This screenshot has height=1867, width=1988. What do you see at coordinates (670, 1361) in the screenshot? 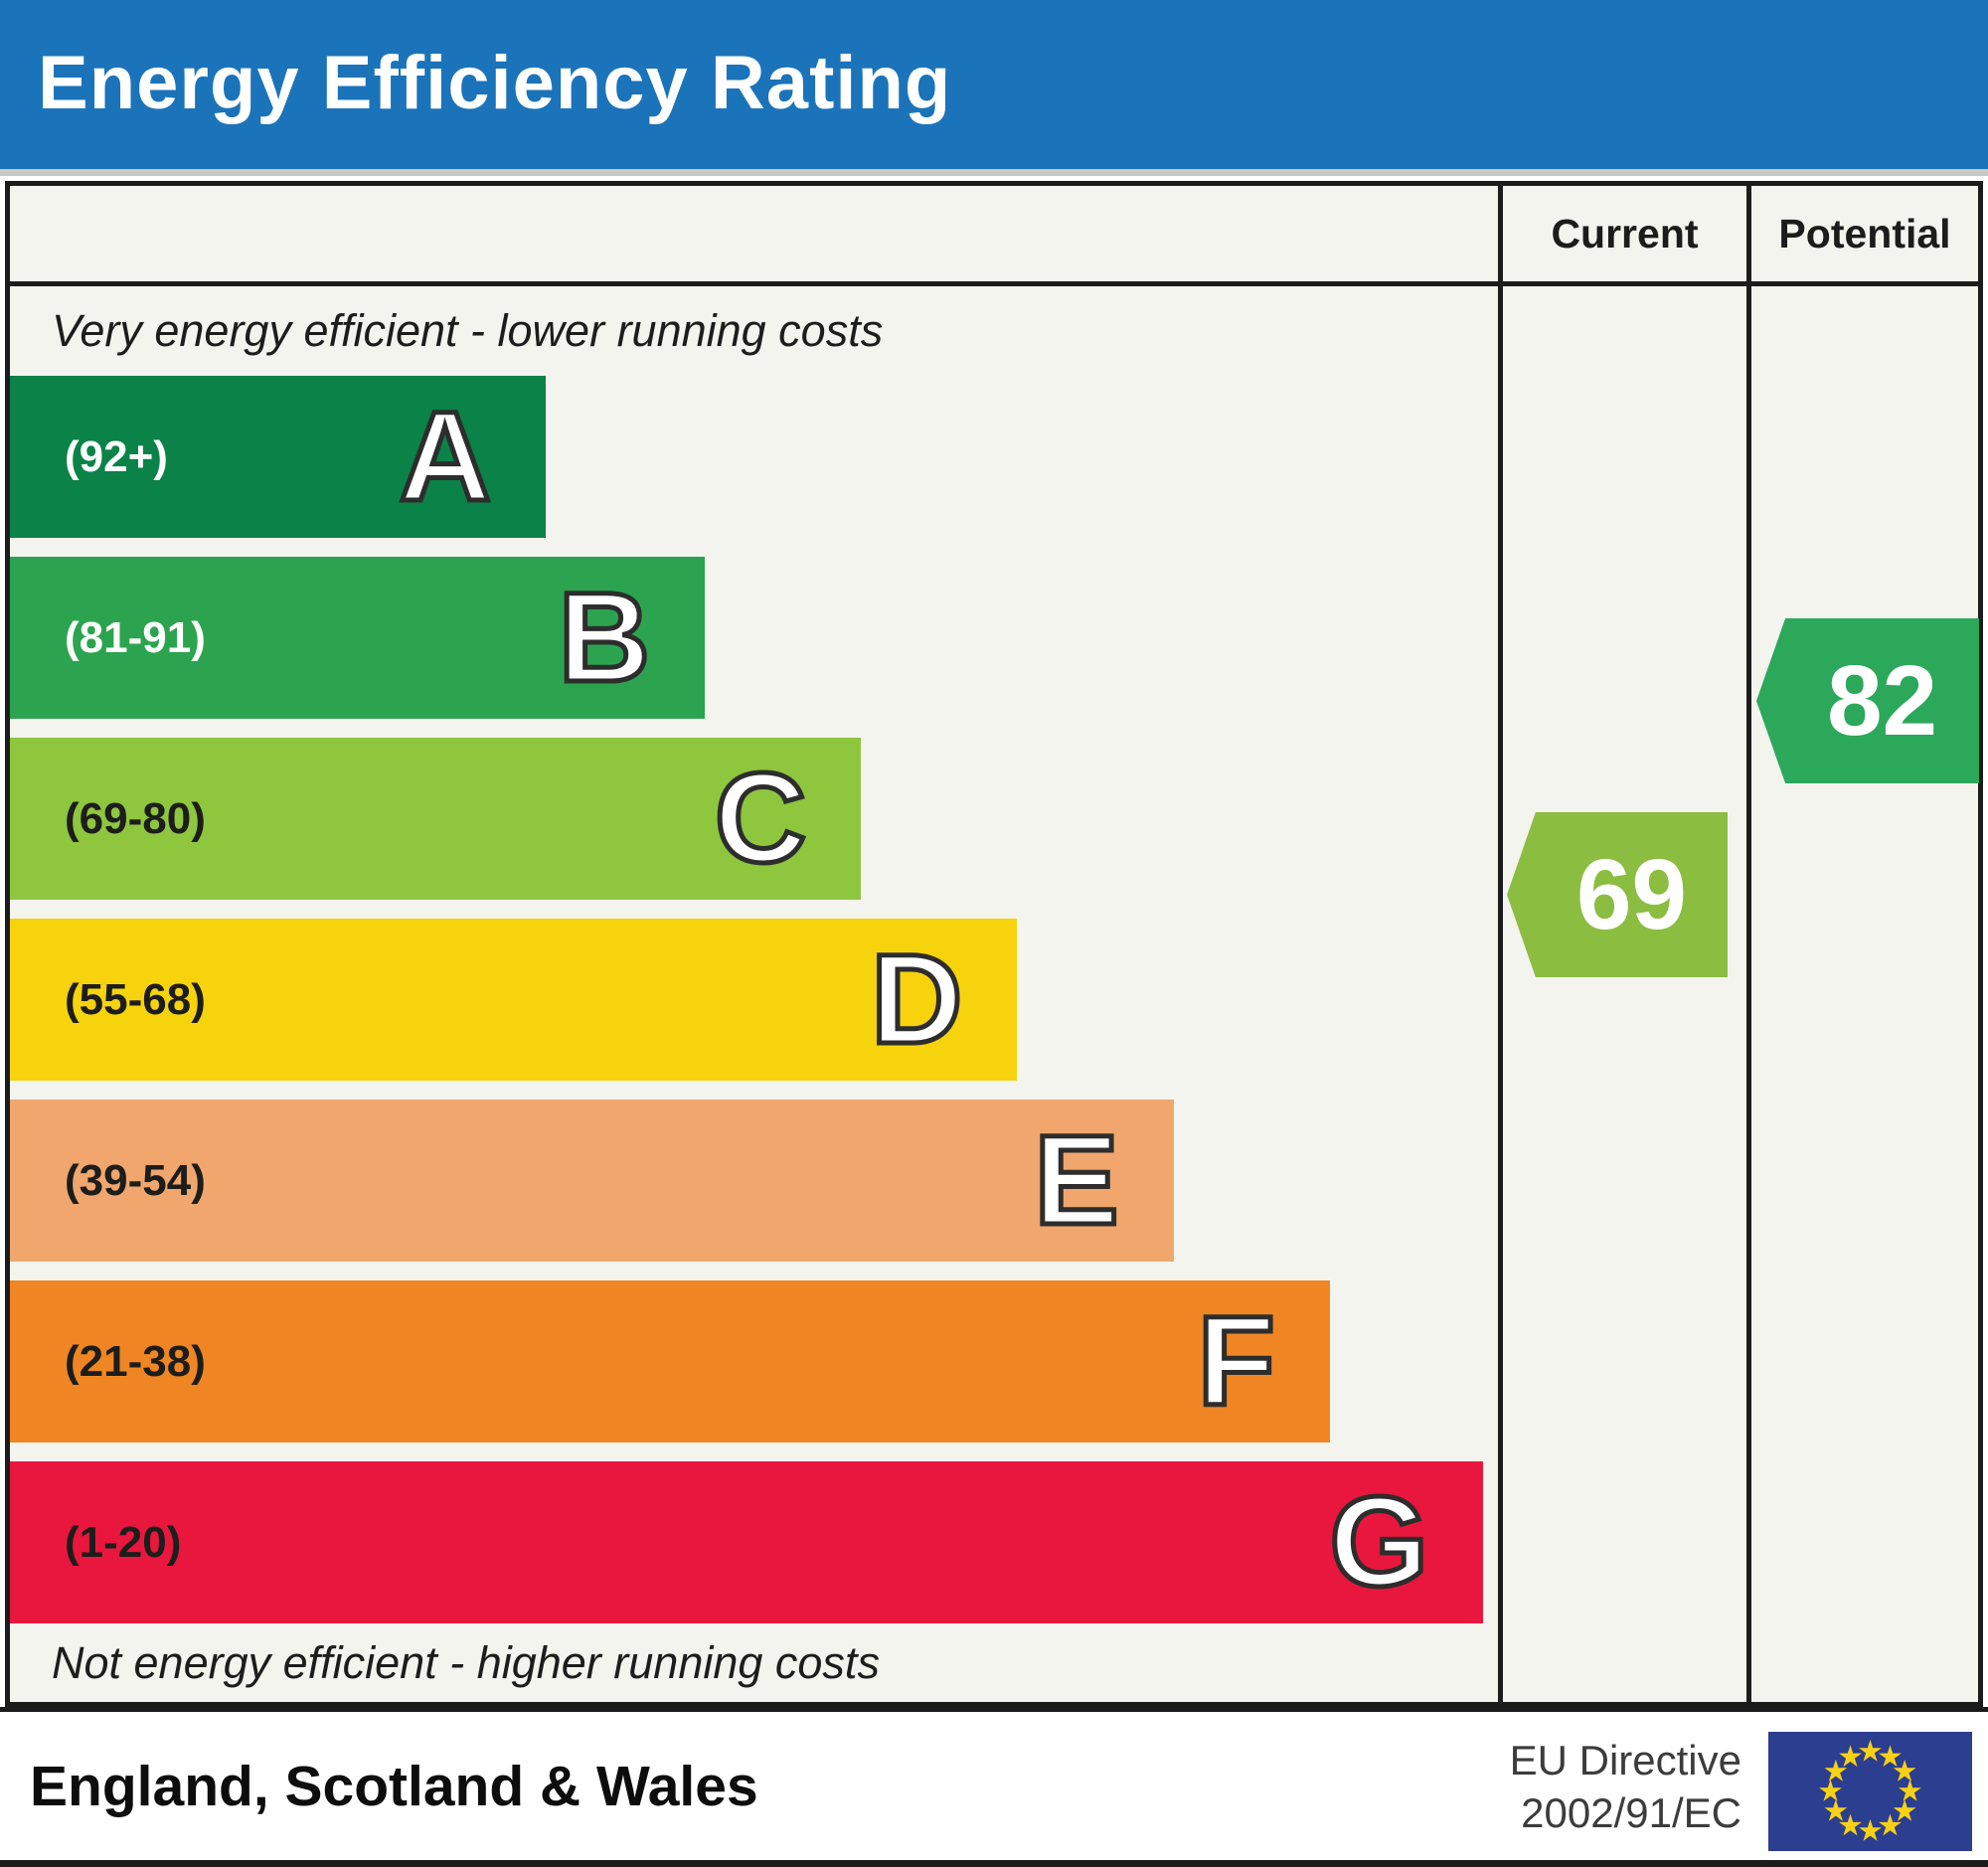
I see `band-bar-f: (21-38) F` at bounding box center [670, 1361].